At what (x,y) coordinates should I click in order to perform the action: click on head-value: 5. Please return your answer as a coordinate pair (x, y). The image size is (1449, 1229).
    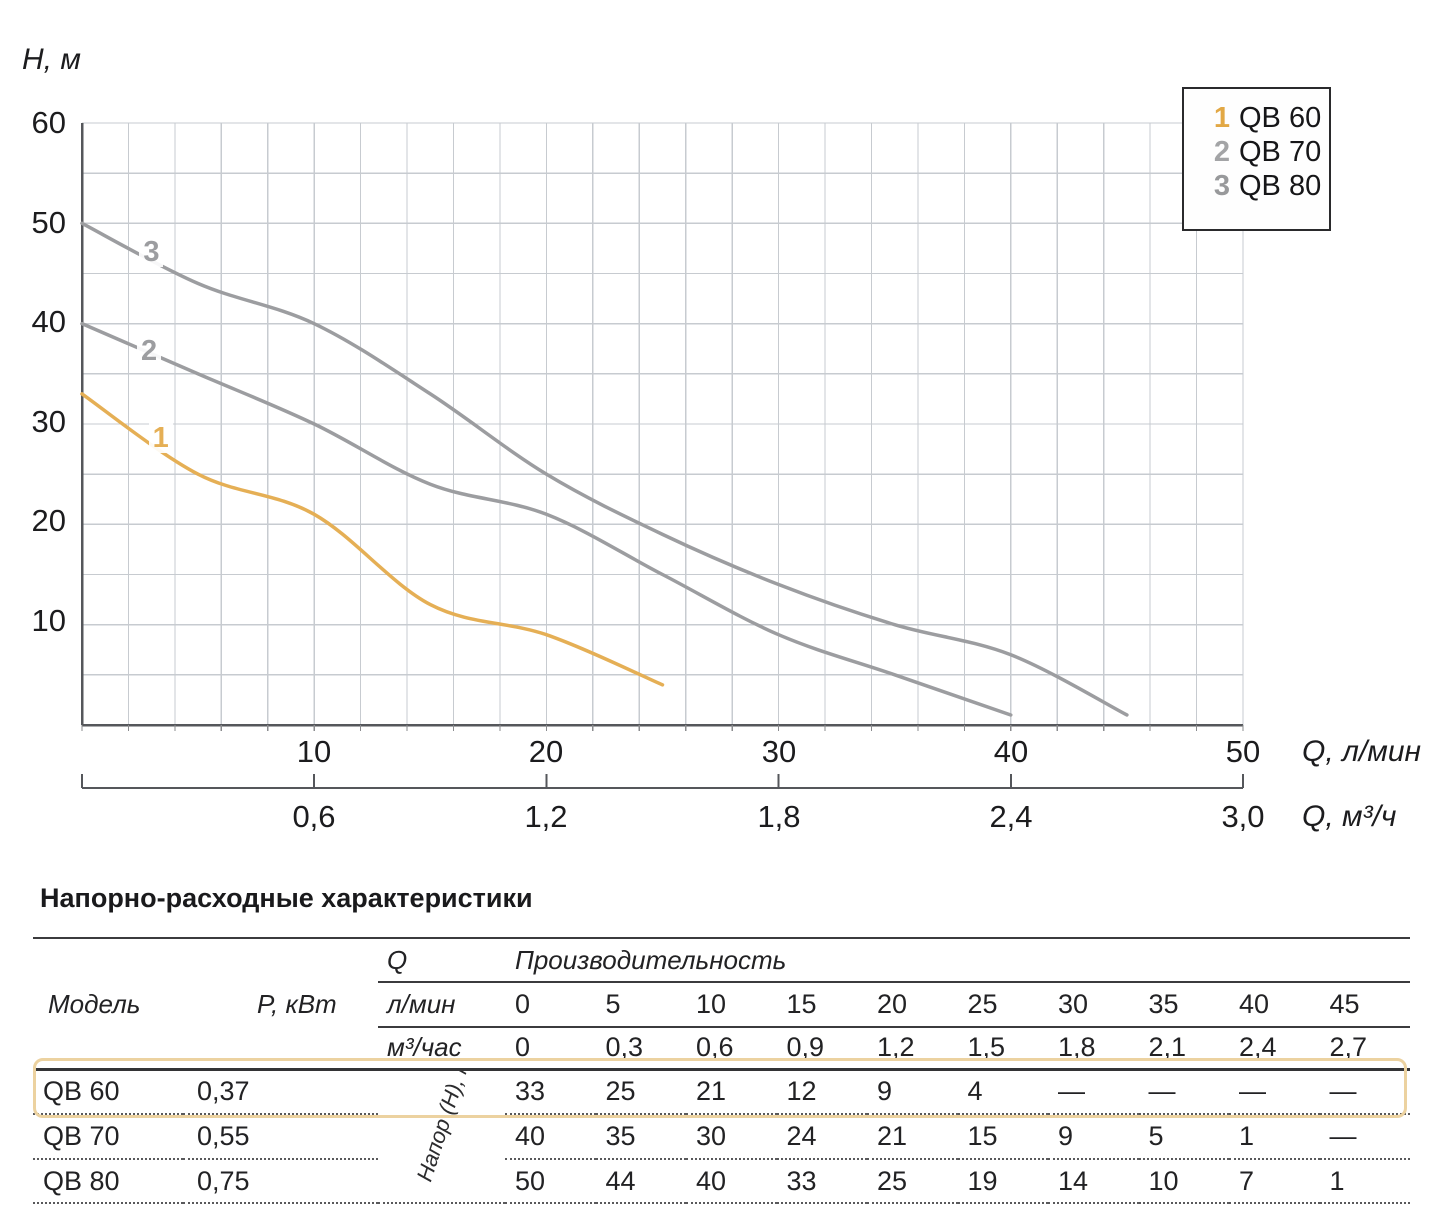
    Looking at the image, I should click on (1183, 1137).